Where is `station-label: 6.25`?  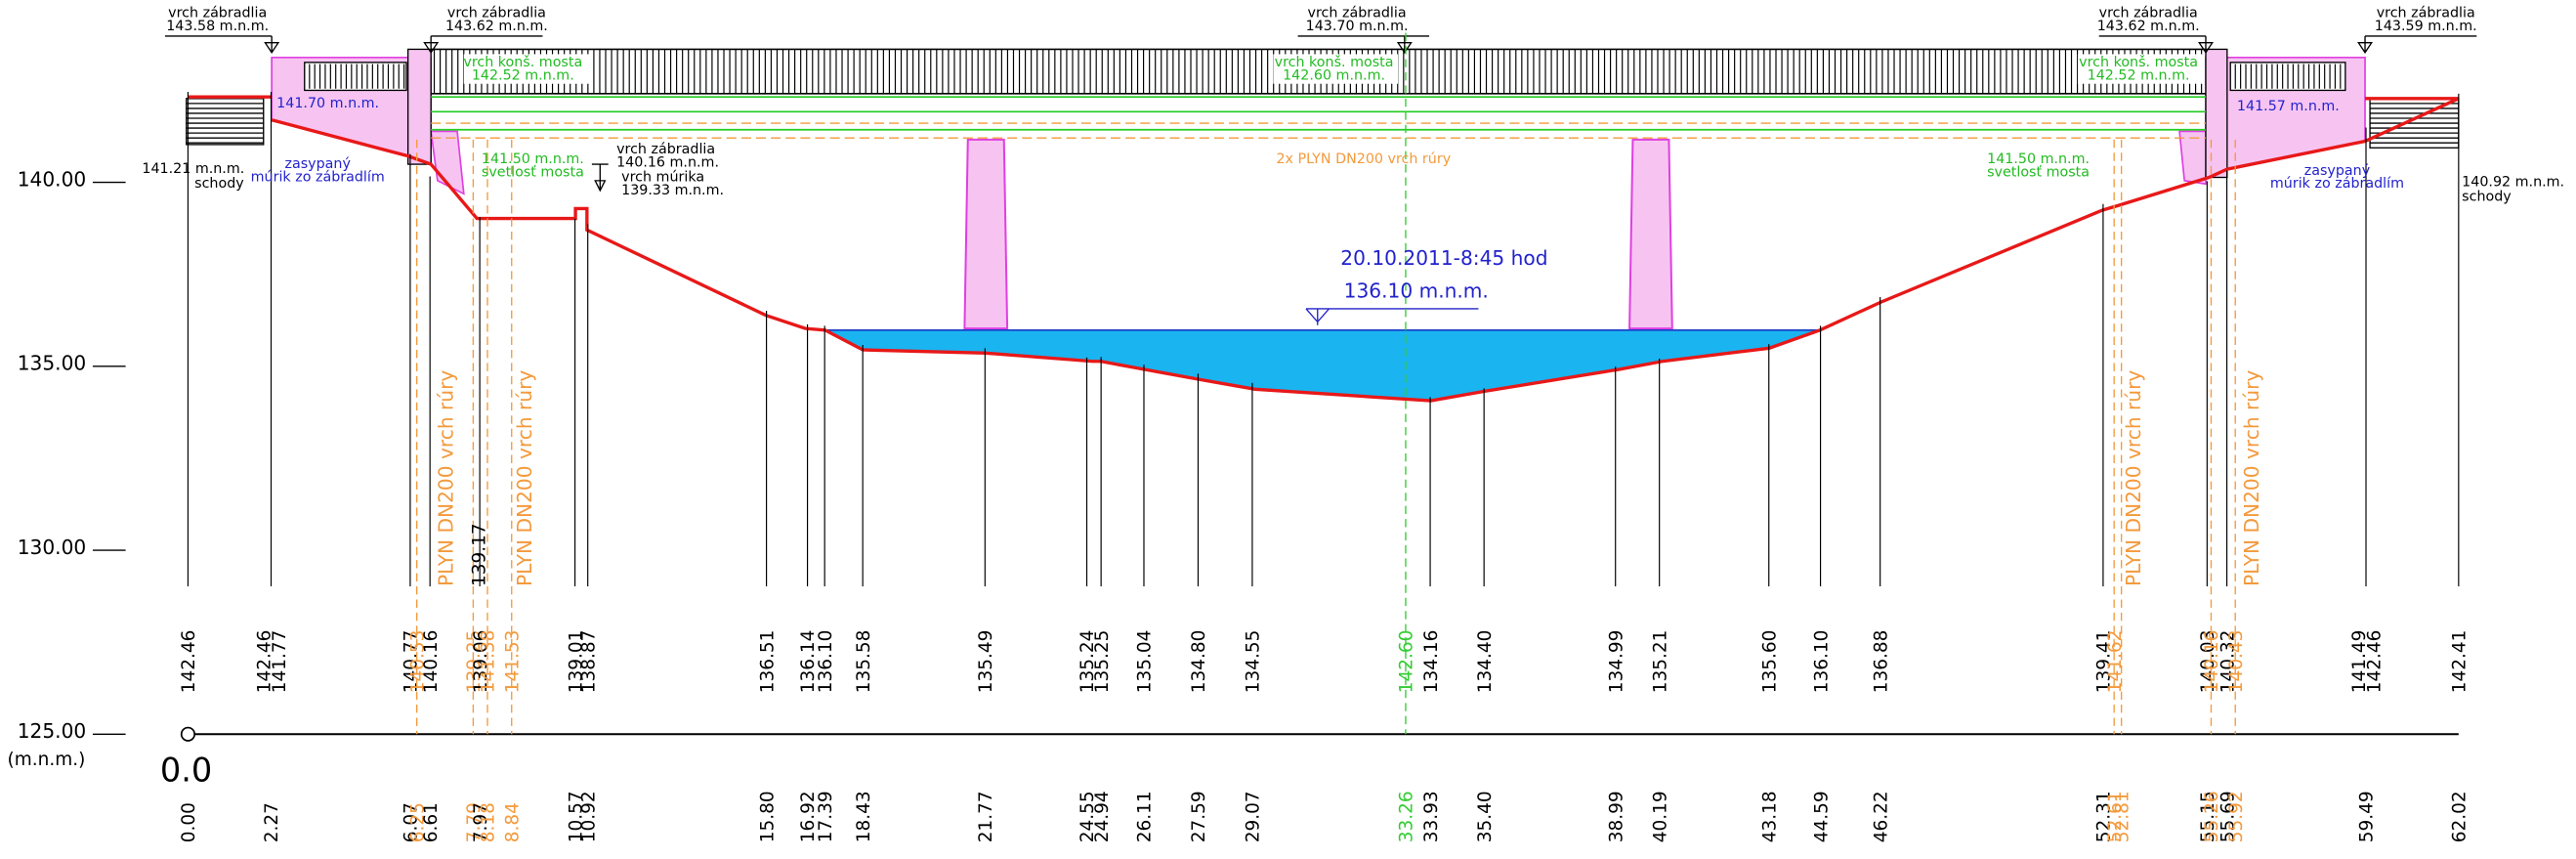 station-label: 6.25 is located at coordinates (417, 822).